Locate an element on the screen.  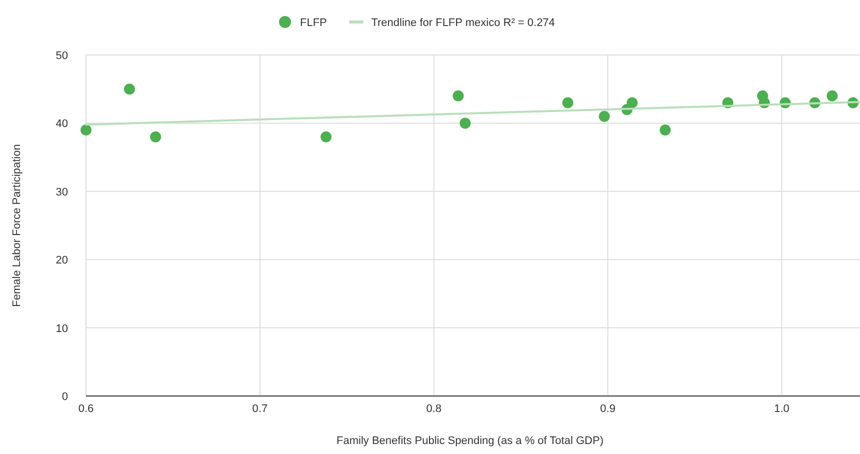
y-axis-title: Female Labor Force Participation is located at coordinates (17, 225).